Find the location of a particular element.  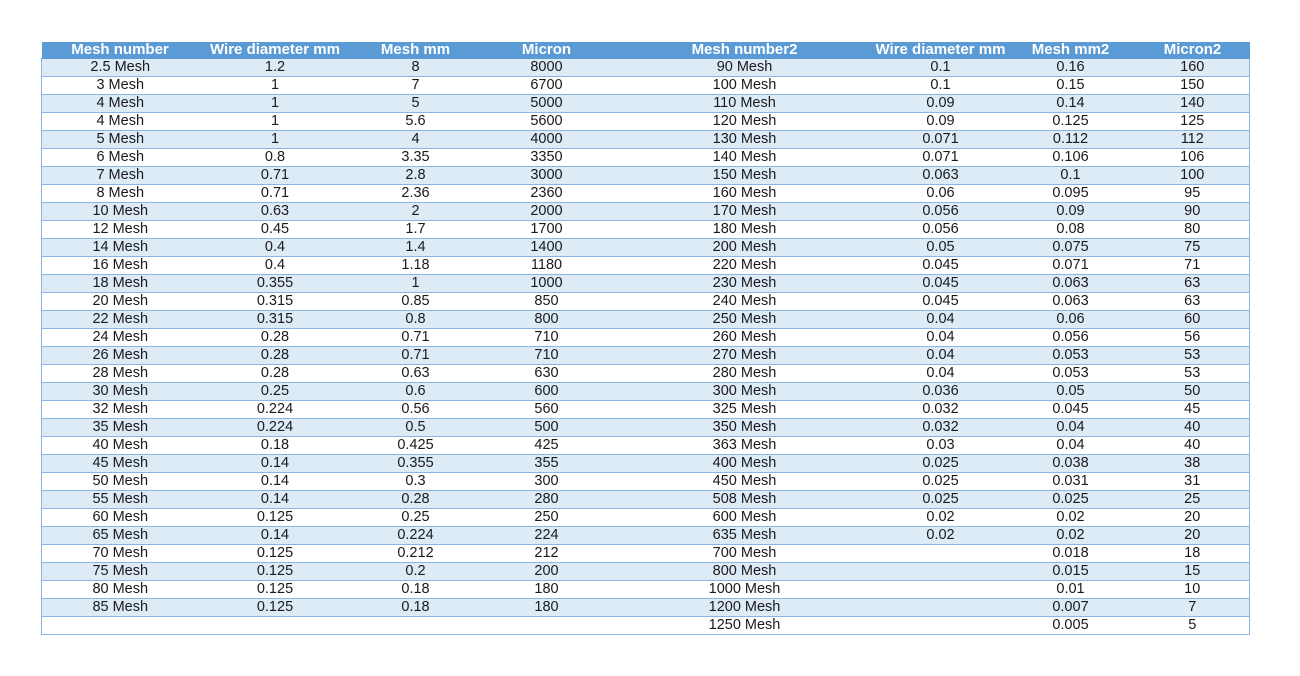

cell-mesh-number: 60 Mesh is located at coordinates (120, 517).